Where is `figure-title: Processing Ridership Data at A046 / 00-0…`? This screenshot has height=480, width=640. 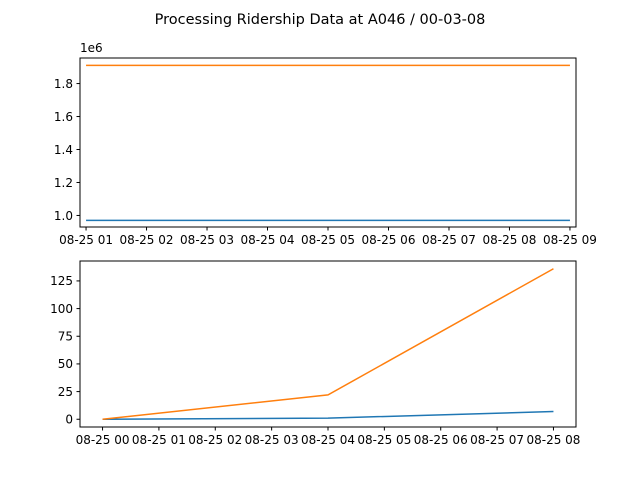 figure-title: Processing Ridership Data at A046 / 00-0… is located at coordinates (320, 20).